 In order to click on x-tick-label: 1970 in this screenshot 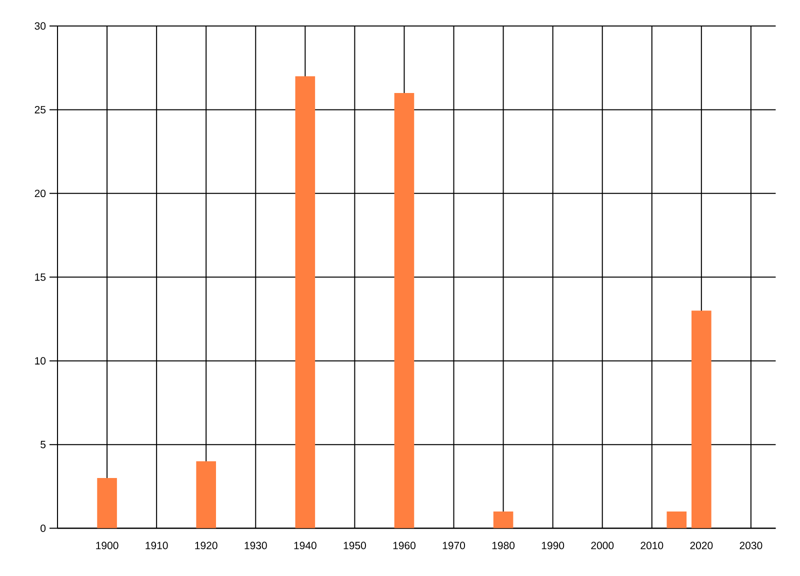, I will do `click(454, 546)`.